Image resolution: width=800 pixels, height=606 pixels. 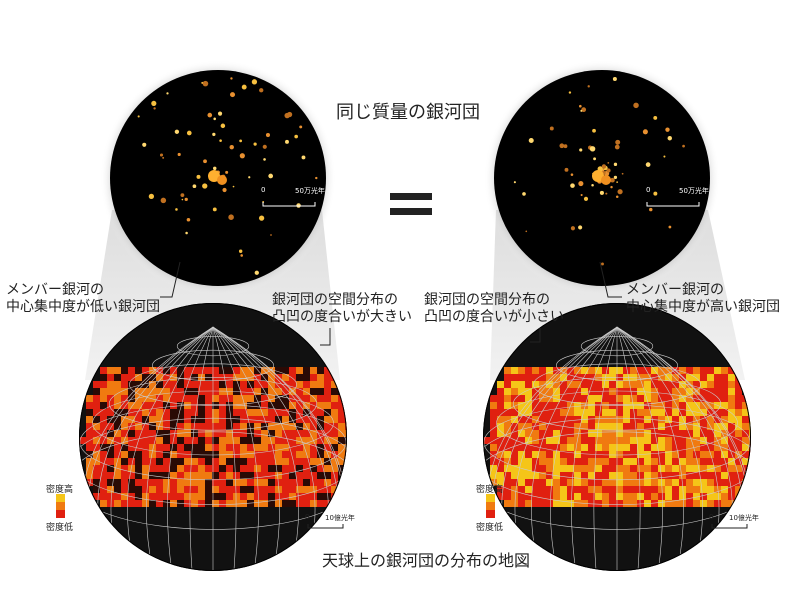 I want to click on central-galaxy, so click(x=606, y=180).